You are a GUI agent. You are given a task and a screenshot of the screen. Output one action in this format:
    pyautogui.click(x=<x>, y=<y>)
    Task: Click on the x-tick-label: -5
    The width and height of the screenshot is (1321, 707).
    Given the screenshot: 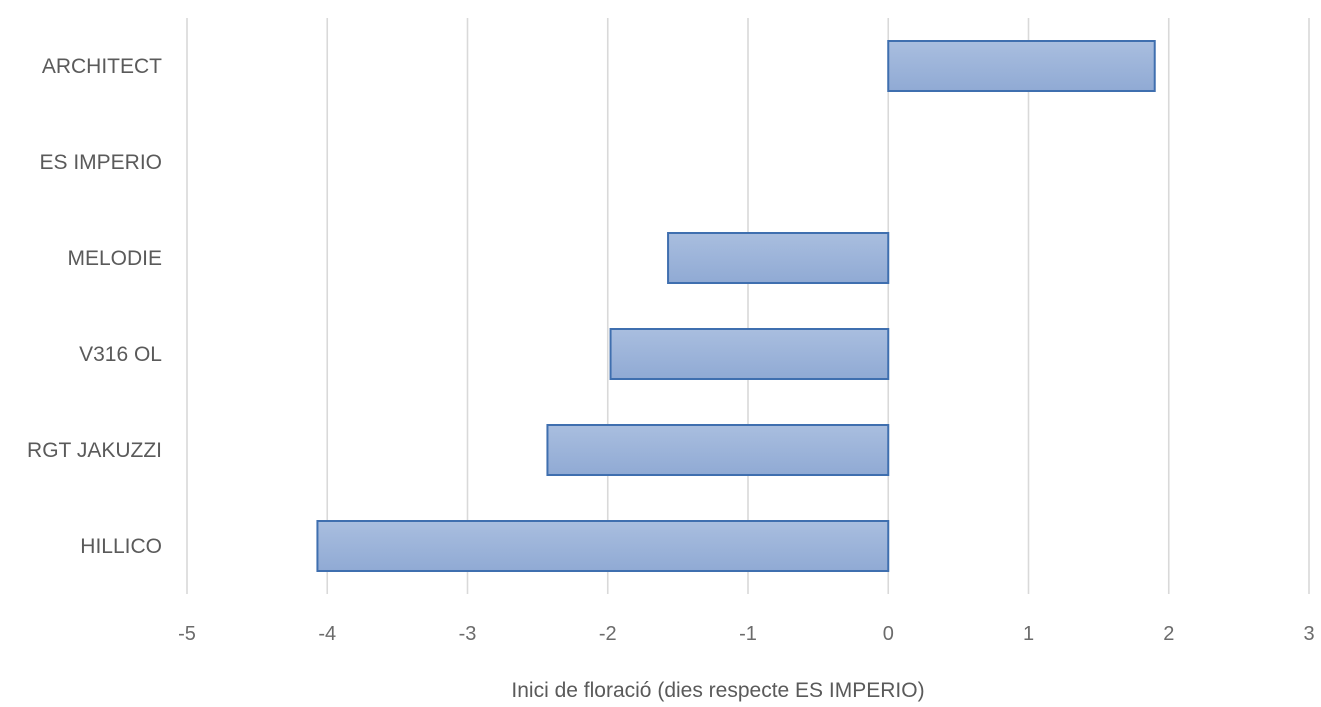 What is the action you would take?
    pyautogui.click(x=187, y=634)
    